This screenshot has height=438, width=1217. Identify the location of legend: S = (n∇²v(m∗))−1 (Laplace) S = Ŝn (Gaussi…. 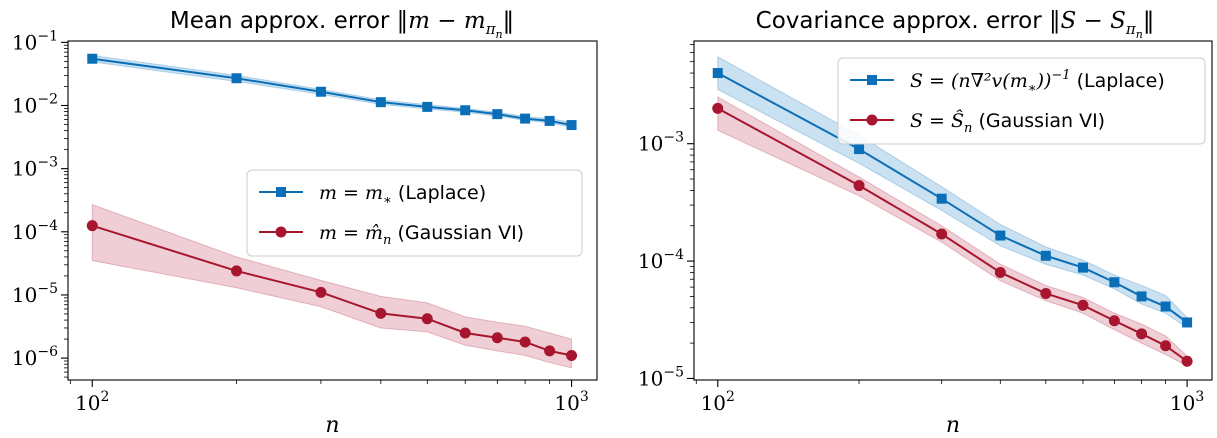
(1021, 101).